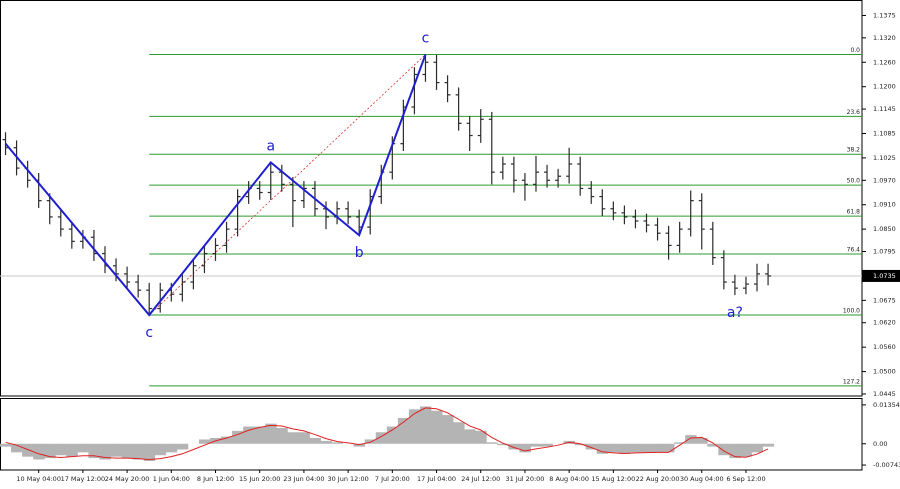  Describe the element at coordinates (569, 479) in the screenshot. I see `x-tick-label: 8 Aug 04:00` at that location.